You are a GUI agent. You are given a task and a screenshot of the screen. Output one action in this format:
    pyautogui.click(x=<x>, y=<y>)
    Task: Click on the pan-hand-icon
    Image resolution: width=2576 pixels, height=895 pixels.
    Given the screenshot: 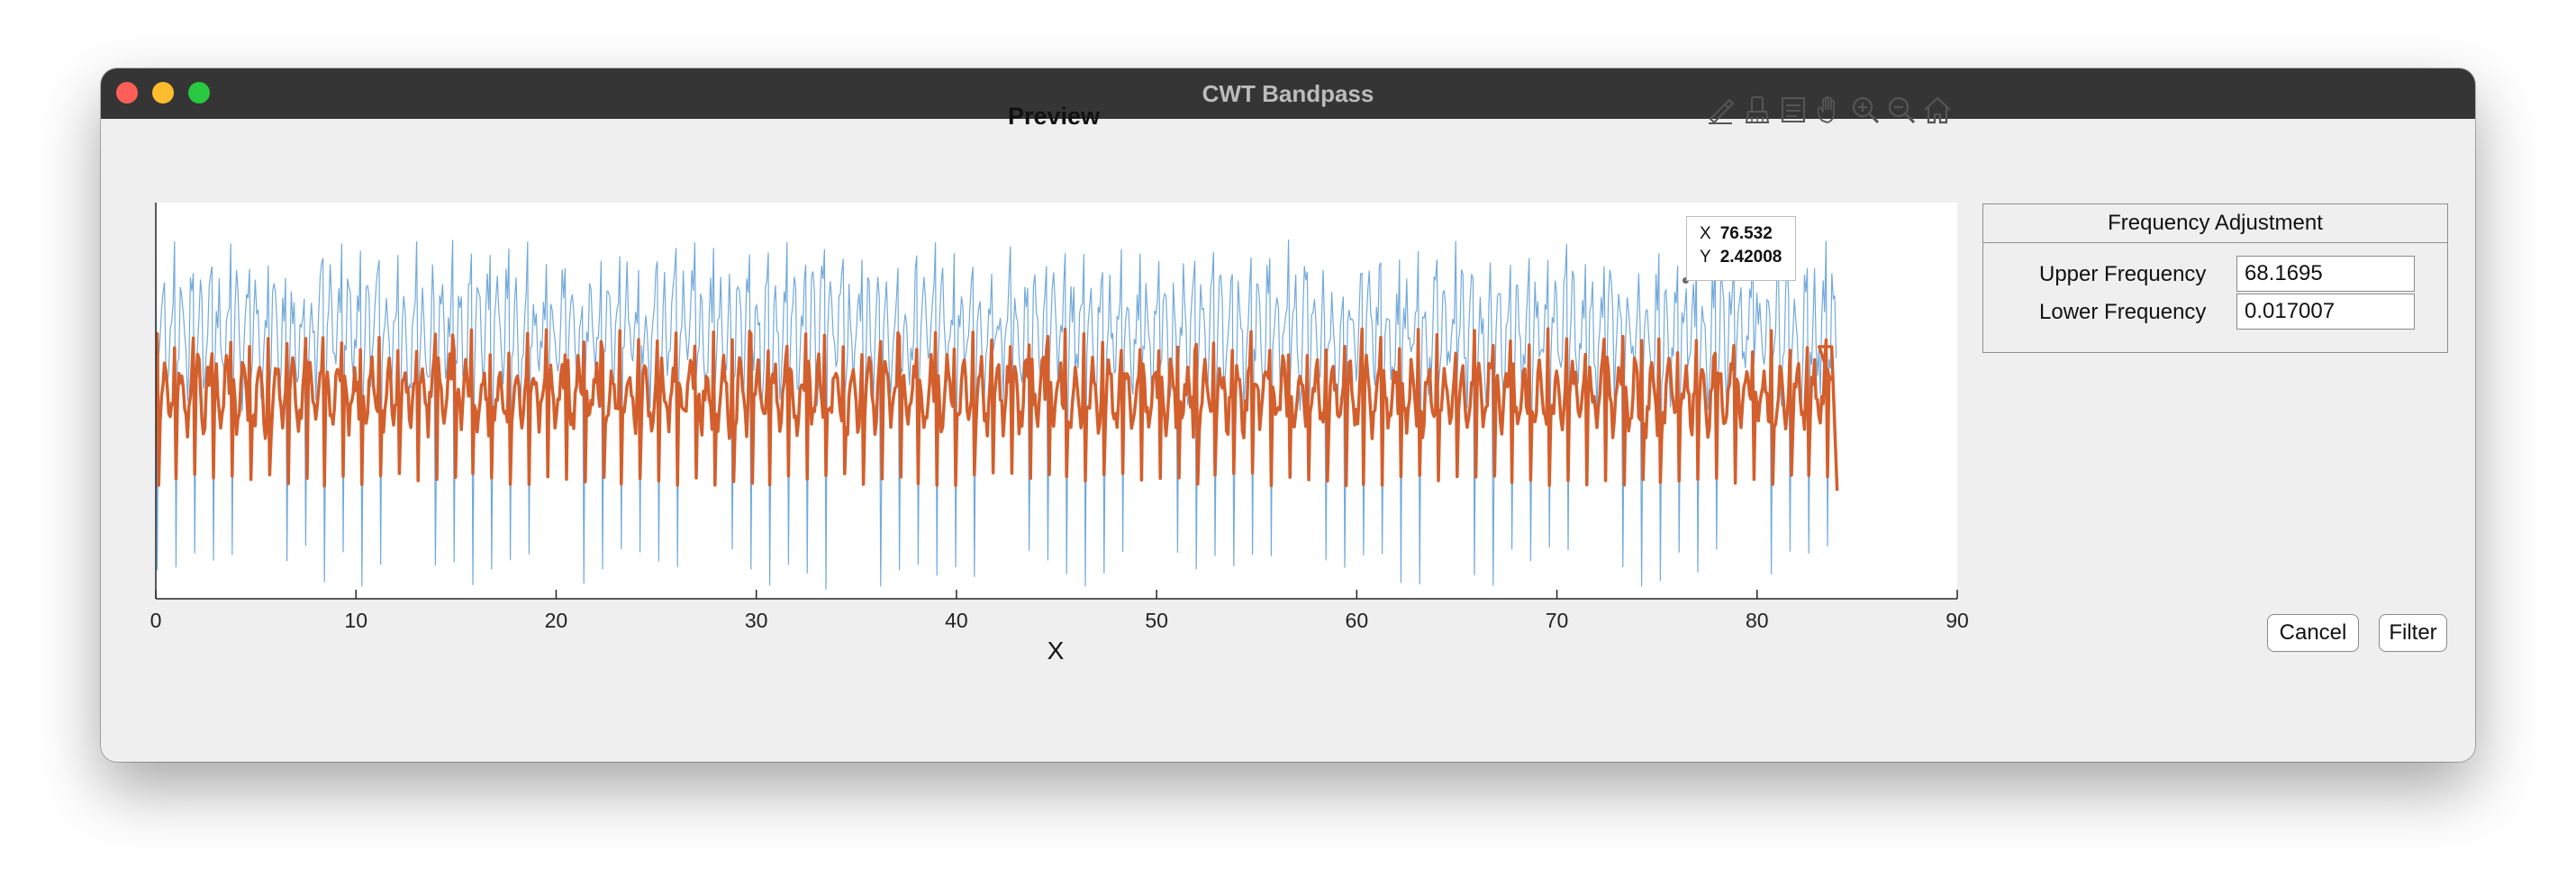 What is the action you would take?
    pyautogui.click(x=1829, y=110)
    